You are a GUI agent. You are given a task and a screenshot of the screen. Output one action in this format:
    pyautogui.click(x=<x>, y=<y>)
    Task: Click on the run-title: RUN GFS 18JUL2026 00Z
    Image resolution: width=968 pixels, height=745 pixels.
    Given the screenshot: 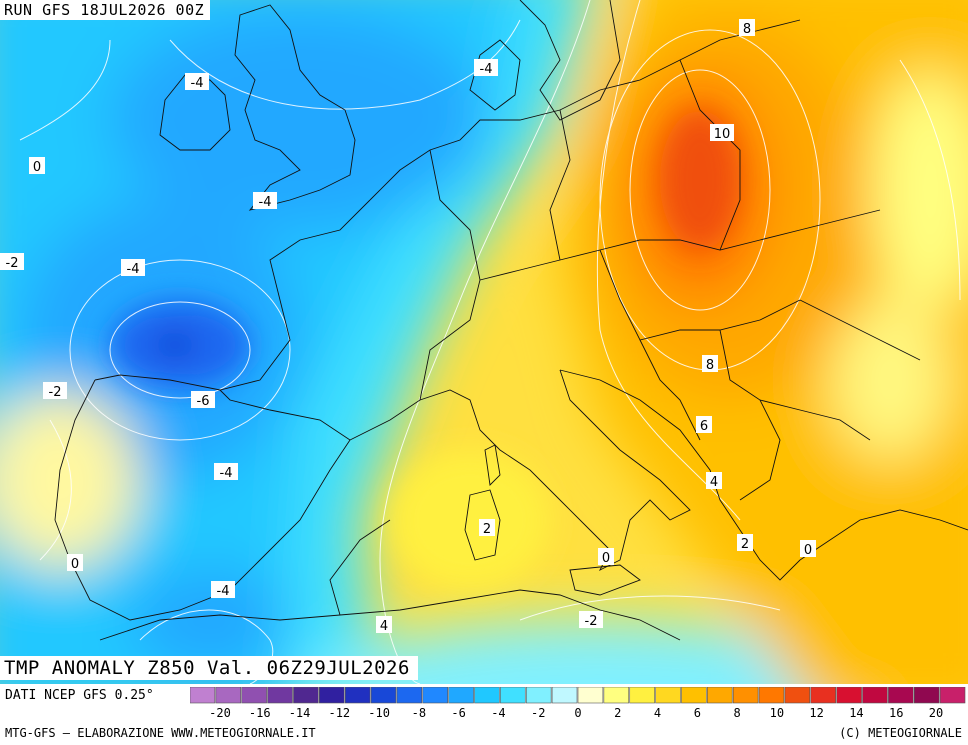 What is the action you would take?
    pyautogui.click(x=105, y=10)
    